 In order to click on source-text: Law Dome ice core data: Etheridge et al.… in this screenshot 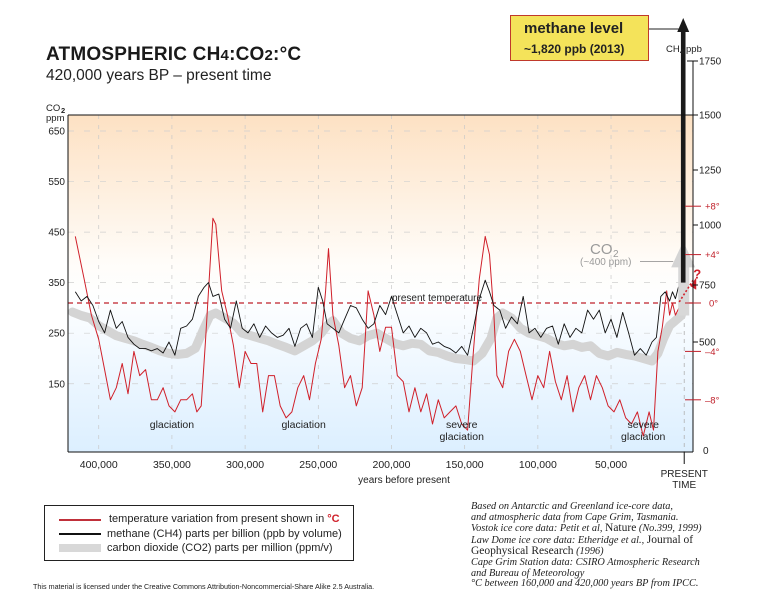, I will do `click(559, 540)`.